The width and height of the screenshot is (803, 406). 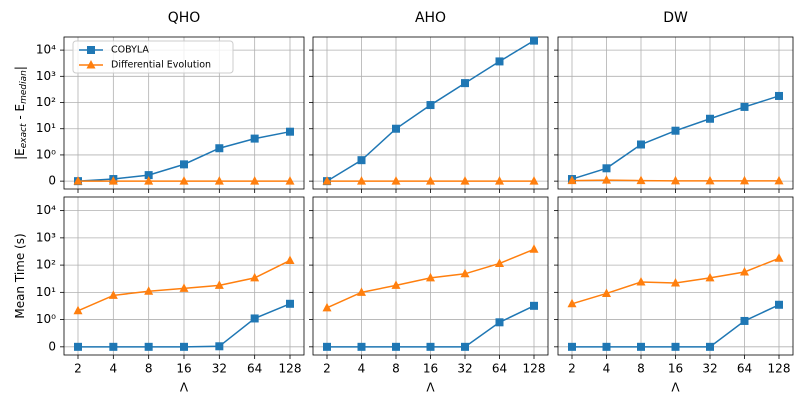 I want to click on y-tick-label: 10¹, so click(x=46, y=128).